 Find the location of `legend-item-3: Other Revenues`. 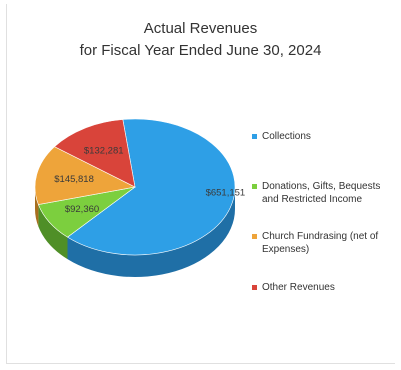

legend-item-3: Other Revenues is located at coordinates (324, 287).